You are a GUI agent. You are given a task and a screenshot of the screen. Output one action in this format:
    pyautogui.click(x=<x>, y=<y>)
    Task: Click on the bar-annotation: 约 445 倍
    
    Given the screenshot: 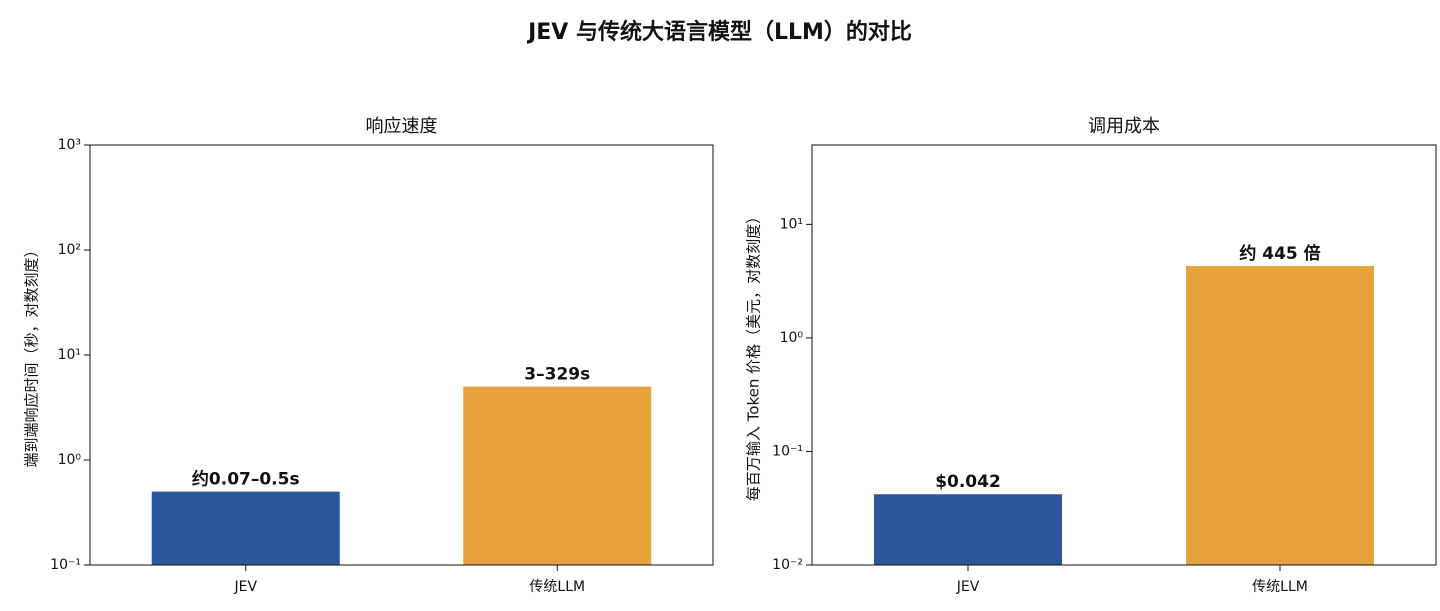 What is the action you would take?
    pyautogui.click(x=1279, y=253)
    